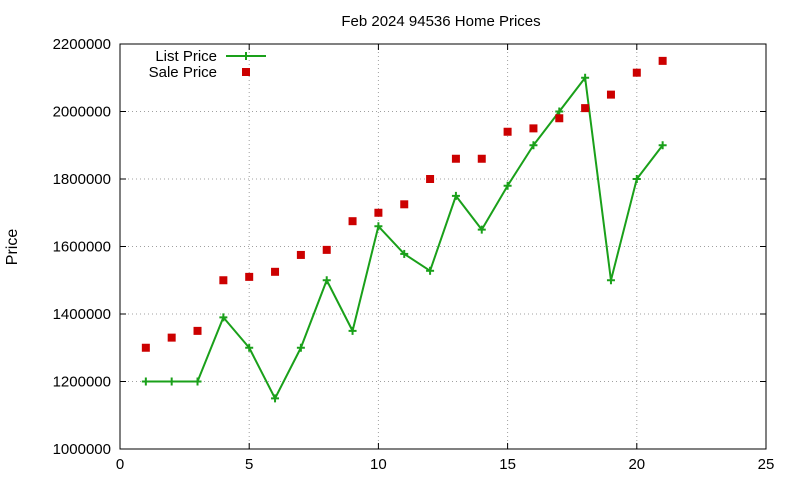  Describe the element at coordinates (249, 464) in the screenshot. I see `x-tick-label: 5` at that location.